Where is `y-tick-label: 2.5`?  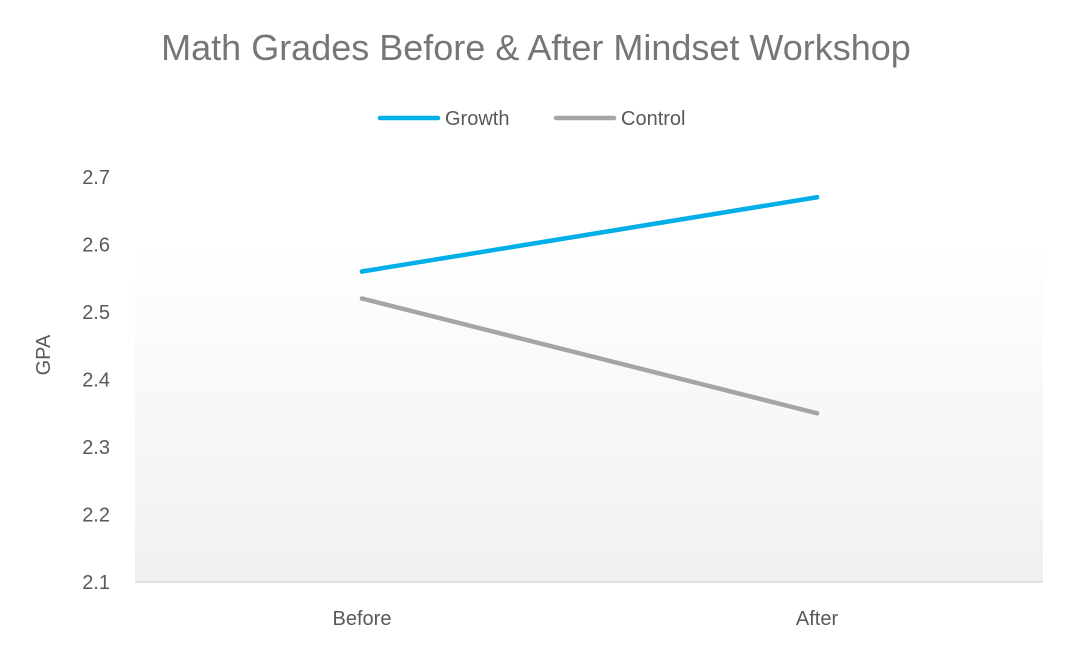 y-tick-label: 2.5 is located at coordinates (96, 313).